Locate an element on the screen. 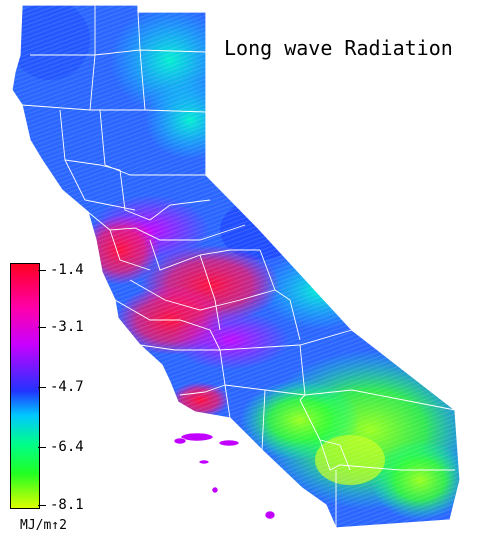 This screenshot has width=500, height=550. colorbar-label-3: -4.7 is located at coordinates (67, 387).